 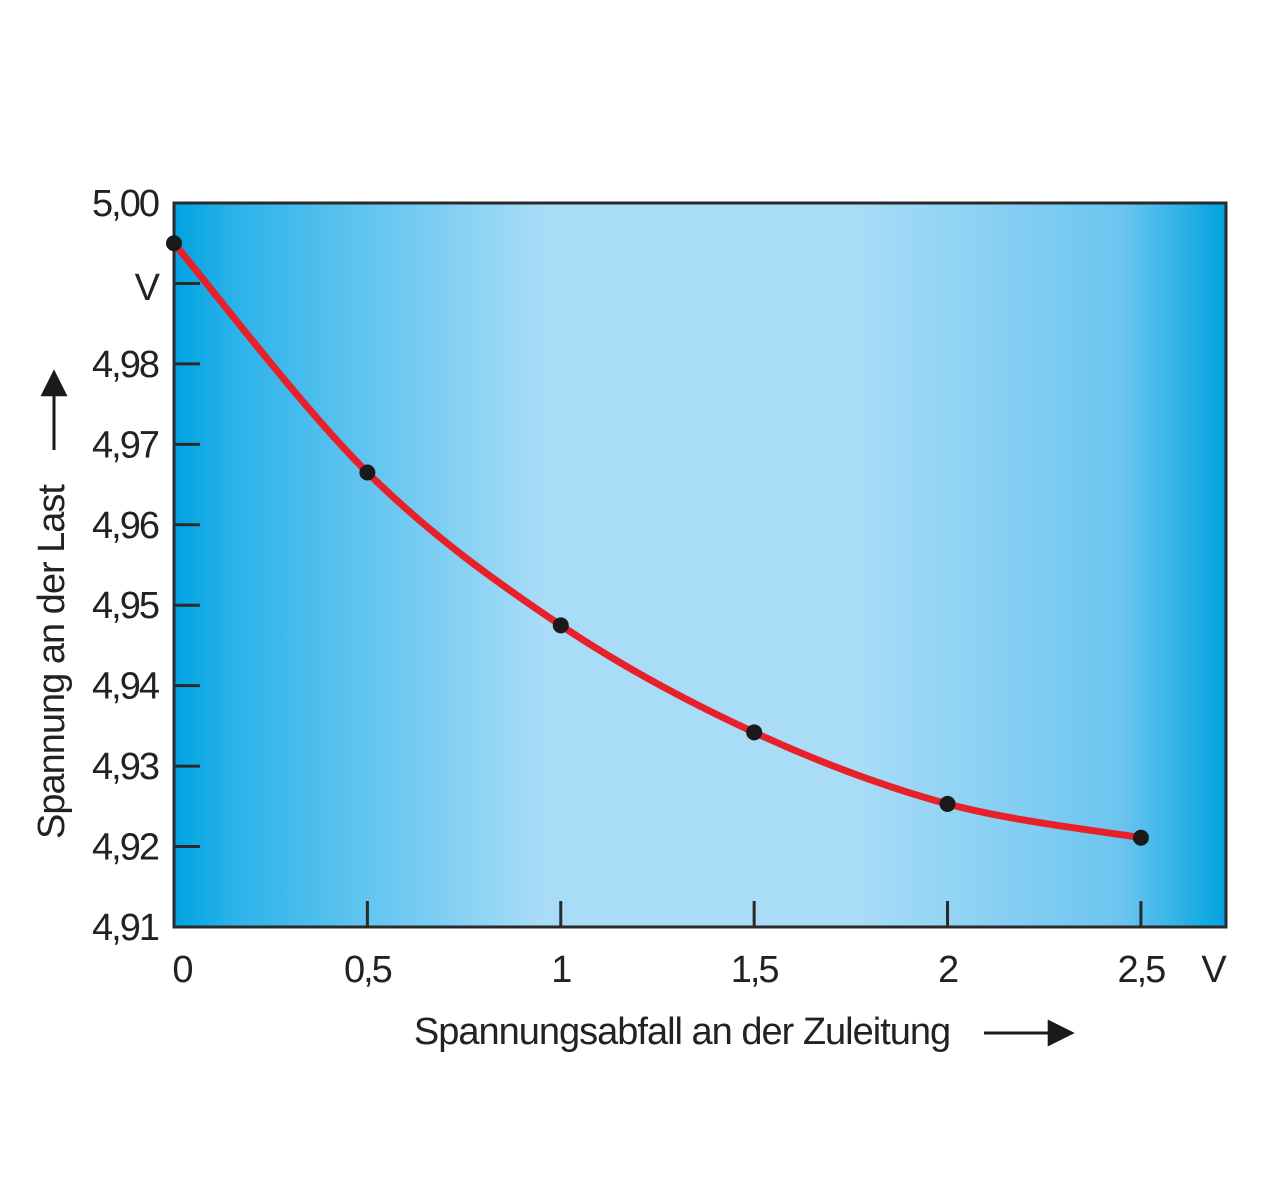 I want to click on y-tick-label: 5,00, so click(x=125, y=204).